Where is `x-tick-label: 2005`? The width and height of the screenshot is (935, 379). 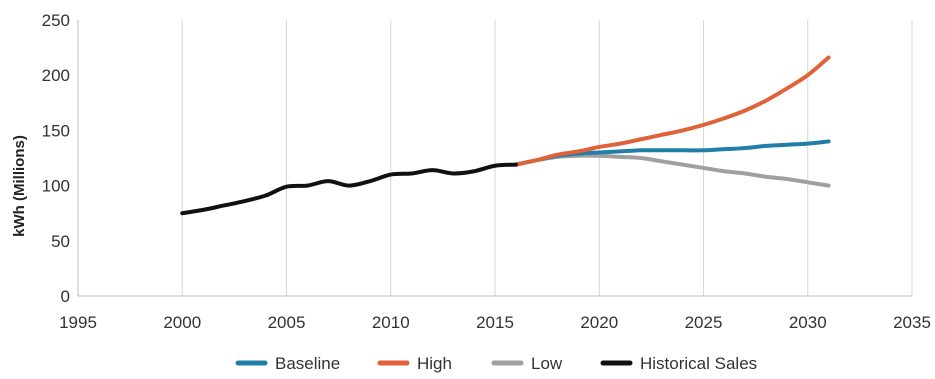 x-tick-label: 2005 is located at coordinates (287, 322).